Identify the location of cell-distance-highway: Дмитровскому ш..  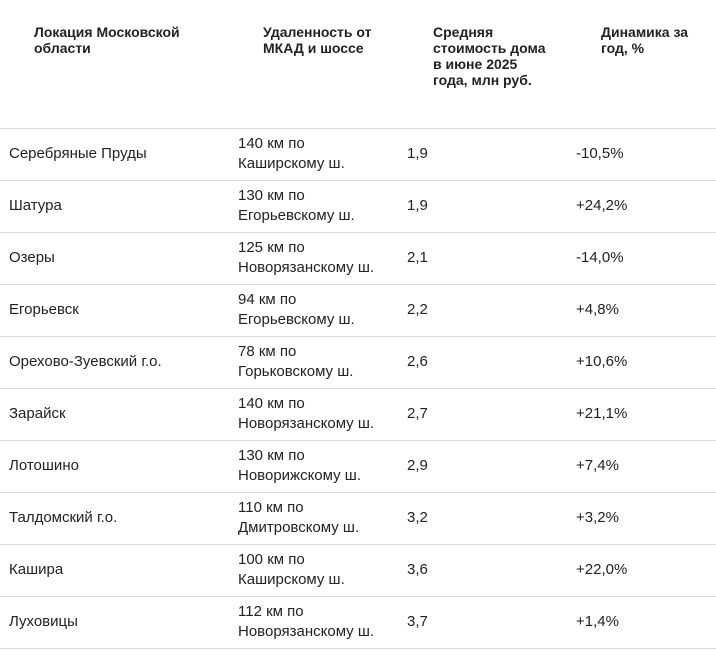
(299, 527).